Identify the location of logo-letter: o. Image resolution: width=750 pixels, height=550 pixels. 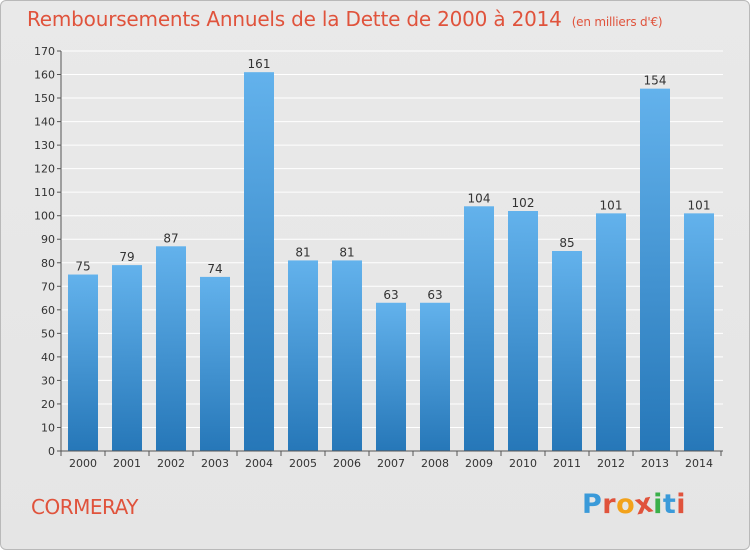
(626, 504).